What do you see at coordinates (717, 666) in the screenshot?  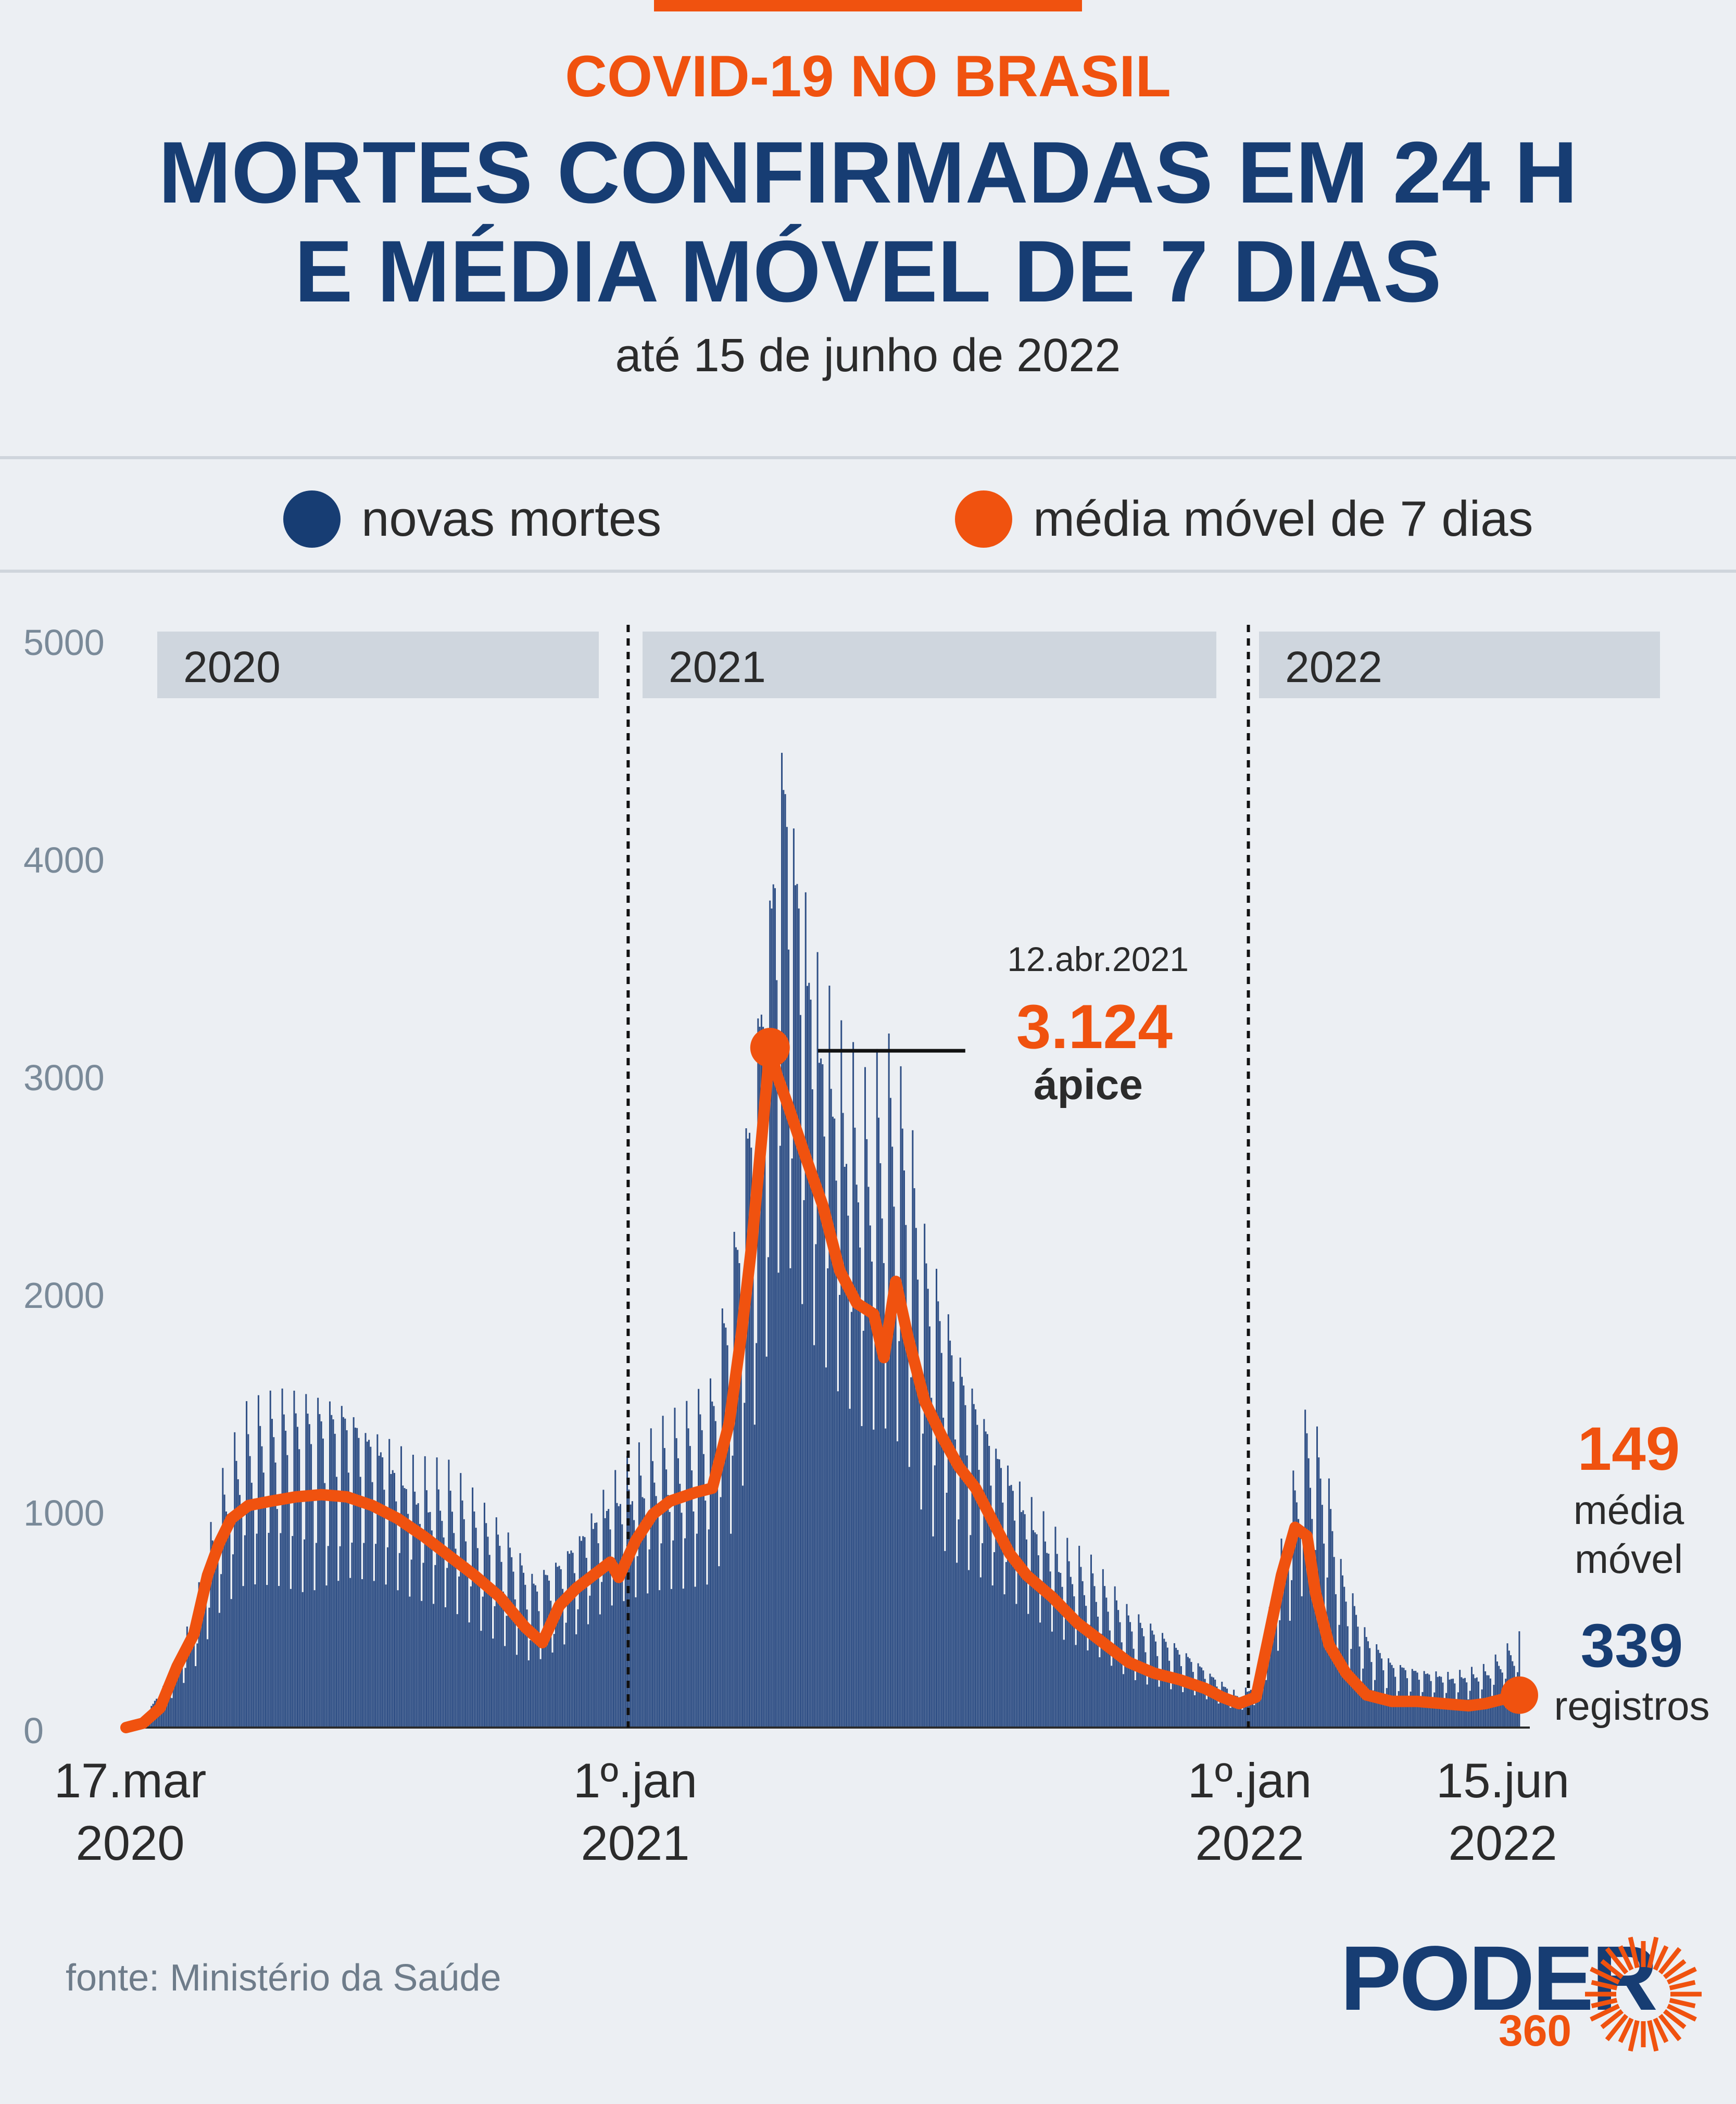 I see `year-band-label-2021: 2021` at bounding box center [717, 666].